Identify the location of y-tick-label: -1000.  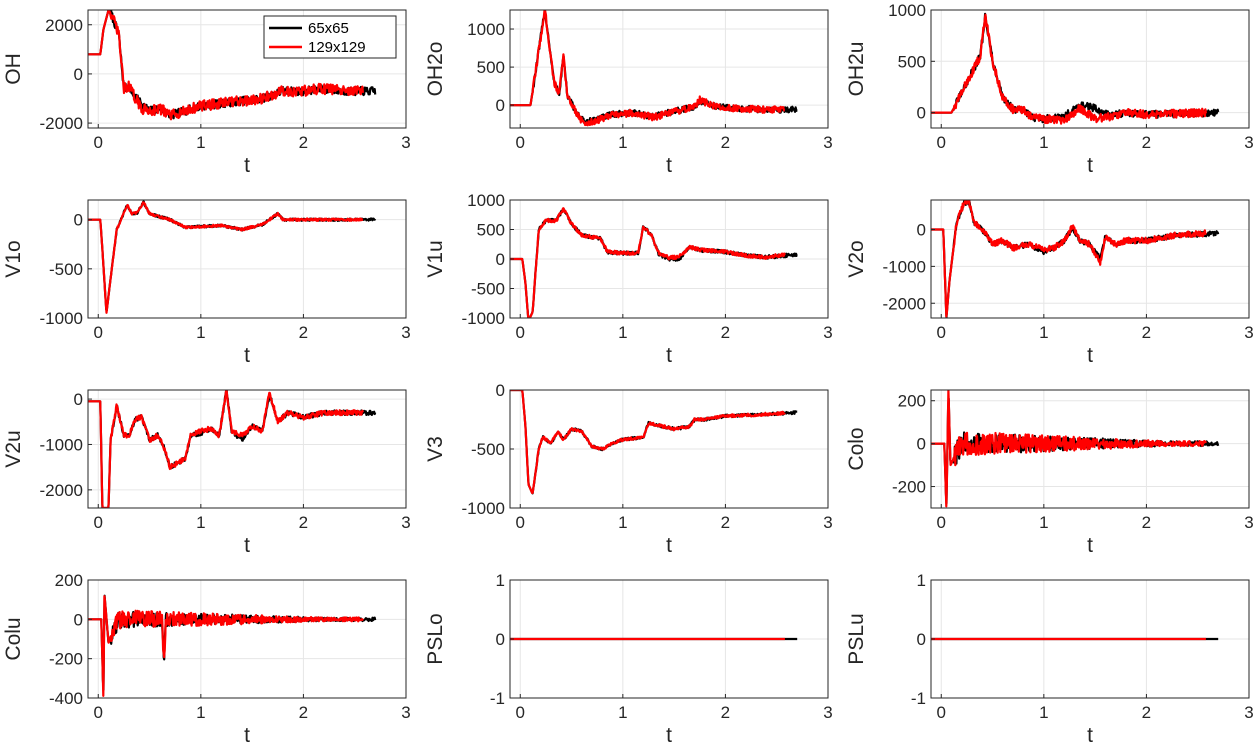
(61, 318).